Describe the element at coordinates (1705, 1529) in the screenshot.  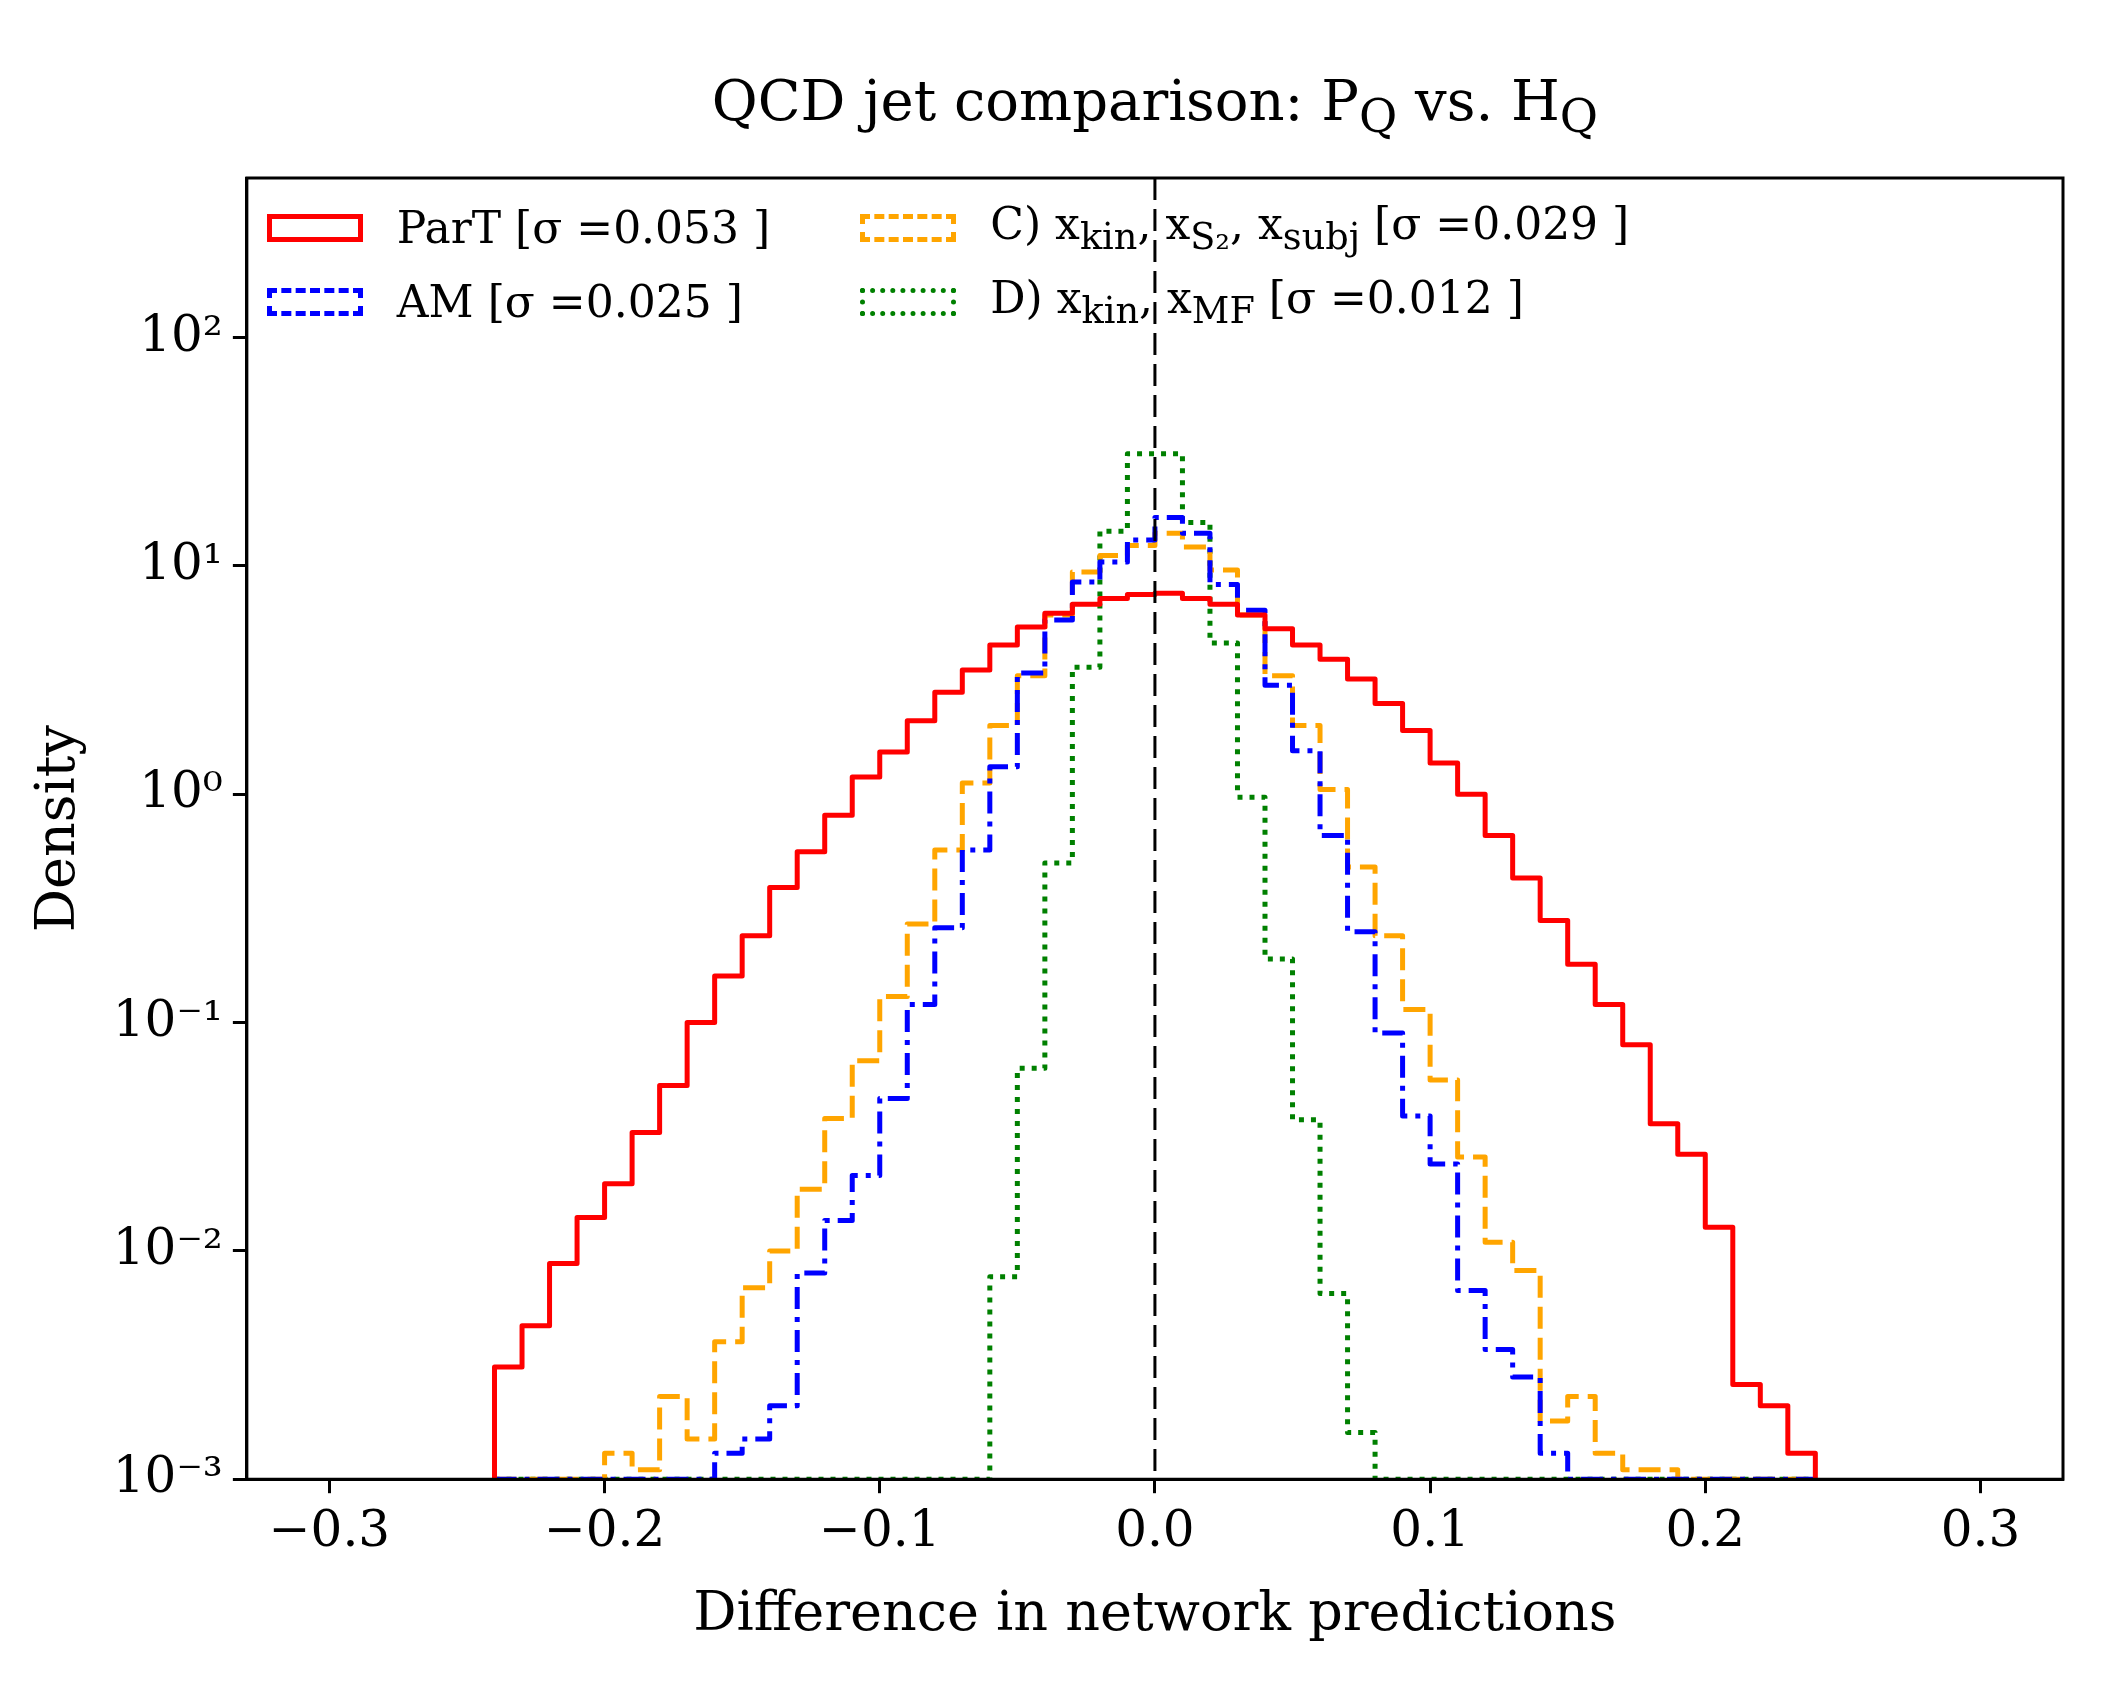
I see `x-tick-label: 0.2` at that location.